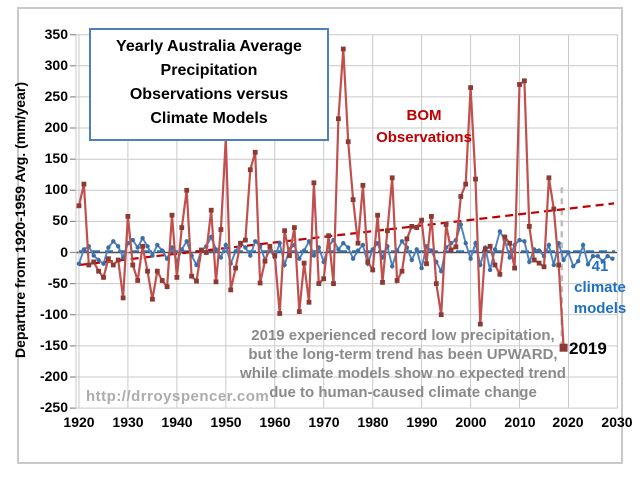  I want to click on y-axis-tick-150: 150, so click(56, 158).